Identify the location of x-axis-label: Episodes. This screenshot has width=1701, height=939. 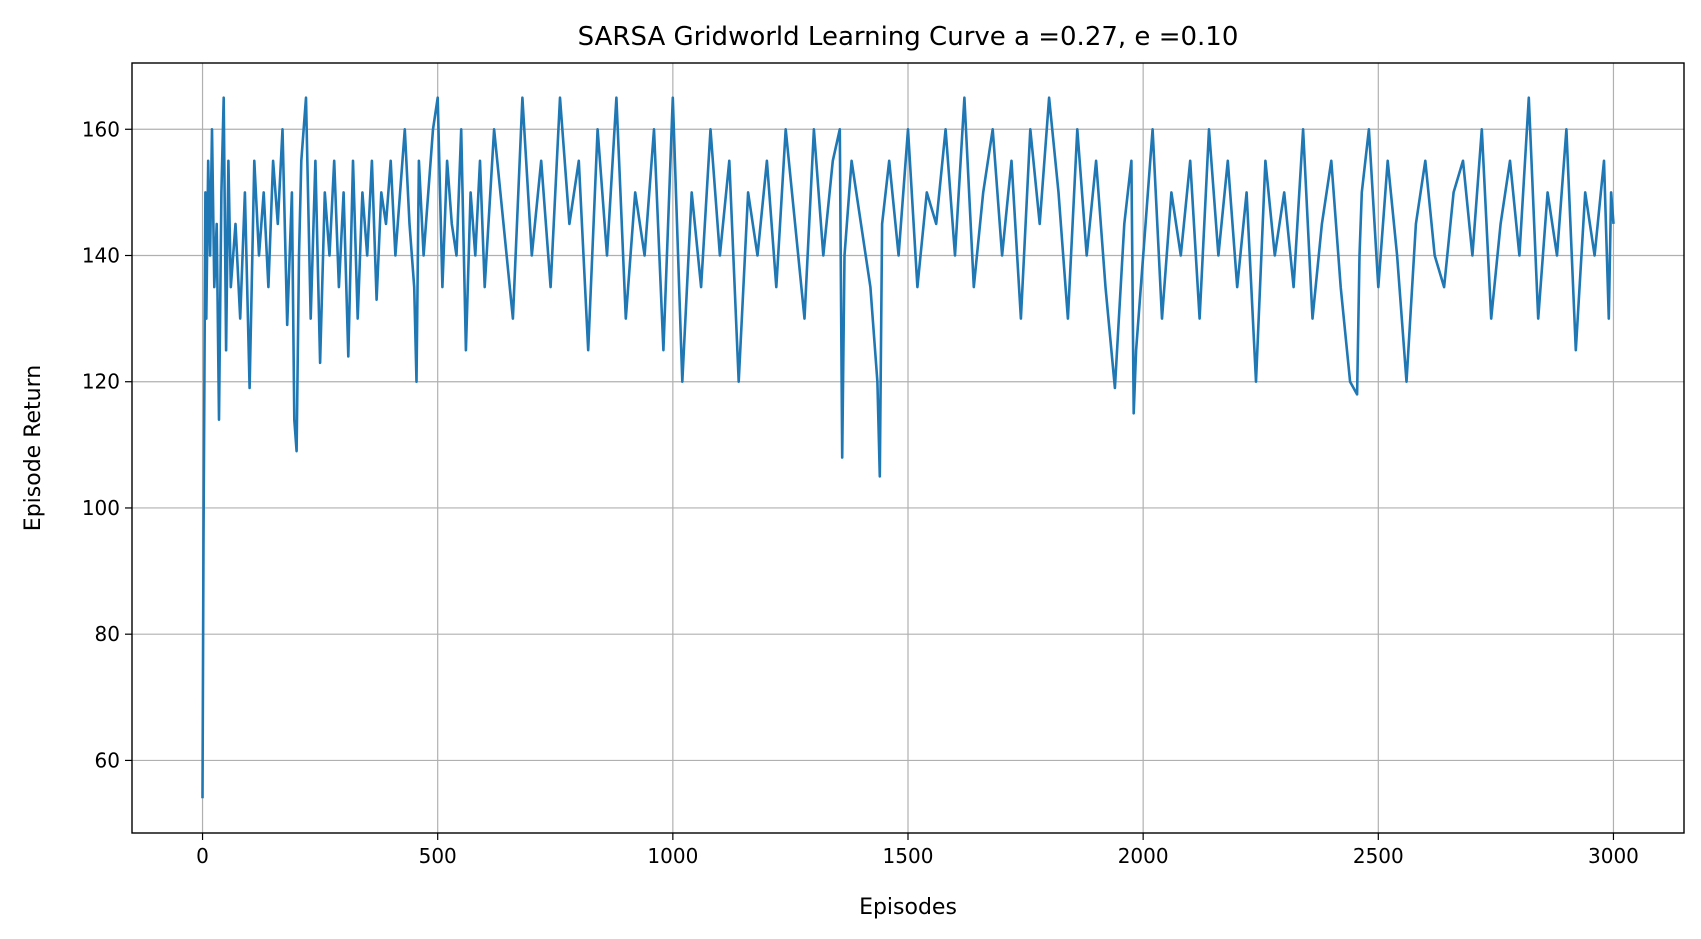
(908, 907).